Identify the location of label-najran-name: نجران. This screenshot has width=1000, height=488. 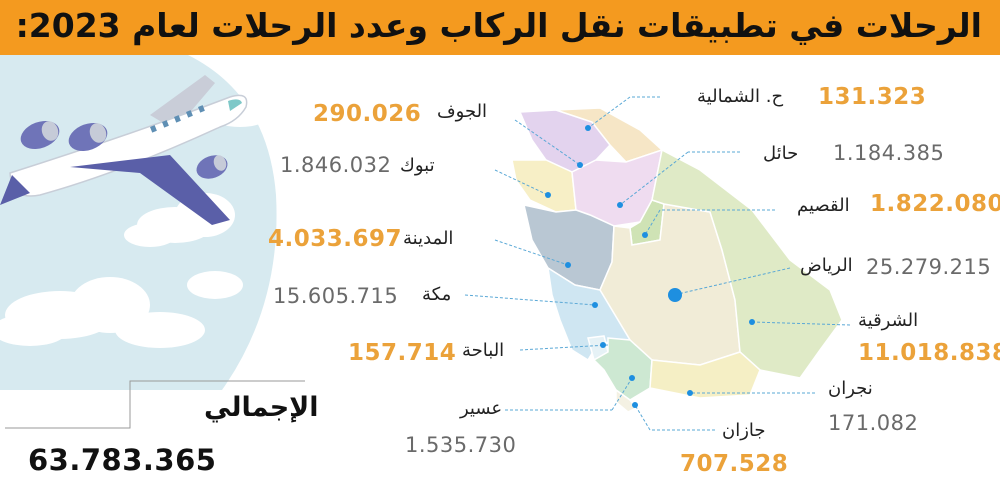
(850, 388).